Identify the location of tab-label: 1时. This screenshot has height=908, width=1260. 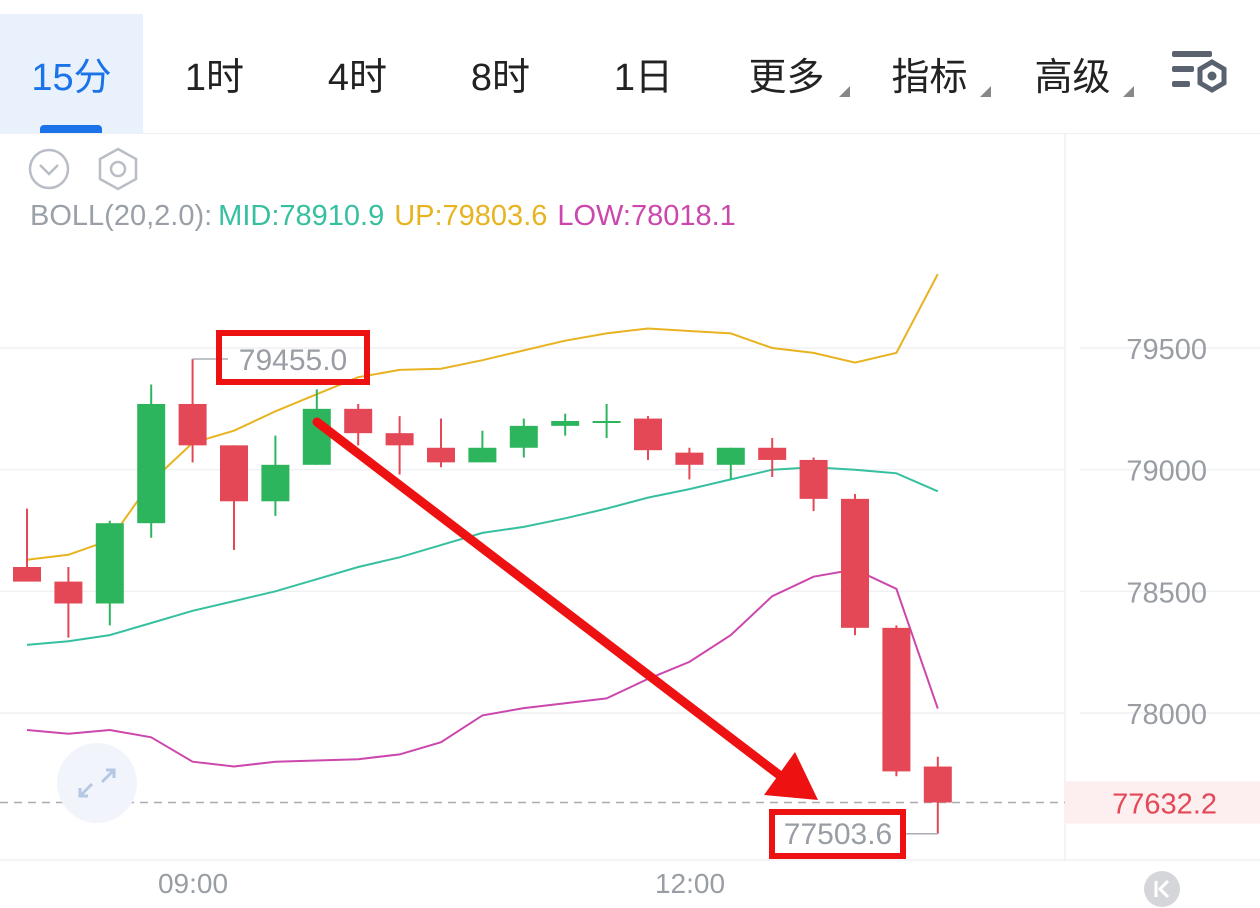
(214, 78).